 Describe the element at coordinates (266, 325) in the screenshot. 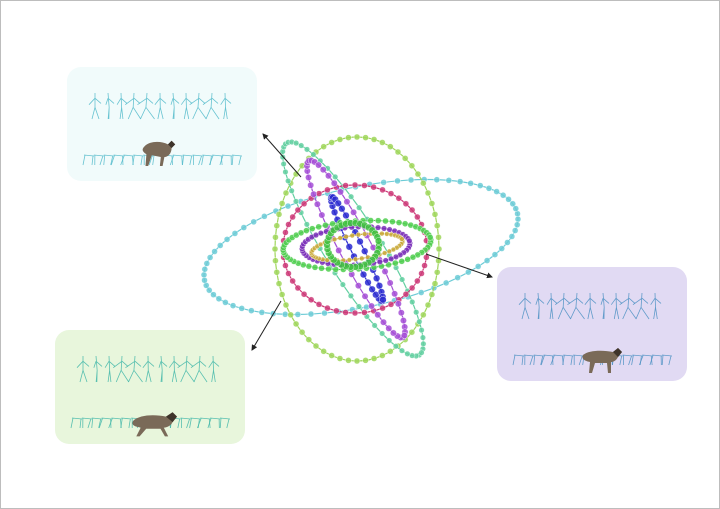

I see `arrow-to-bottom-left-panel` at that location.